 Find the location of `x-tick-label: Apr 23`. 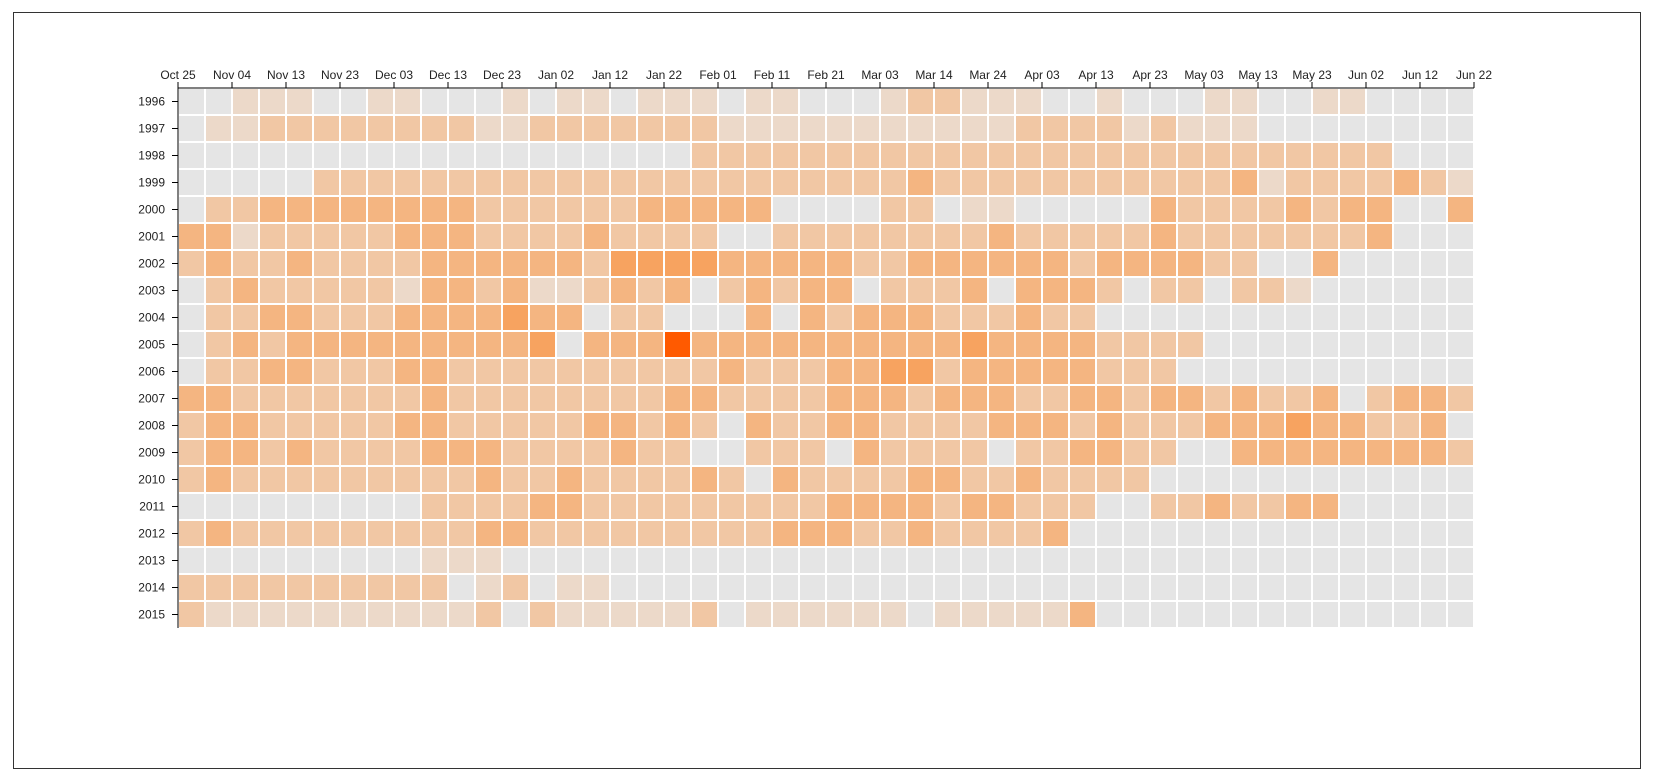

x-tick-label: Apr 23 is located at coordinates (1150, 75).